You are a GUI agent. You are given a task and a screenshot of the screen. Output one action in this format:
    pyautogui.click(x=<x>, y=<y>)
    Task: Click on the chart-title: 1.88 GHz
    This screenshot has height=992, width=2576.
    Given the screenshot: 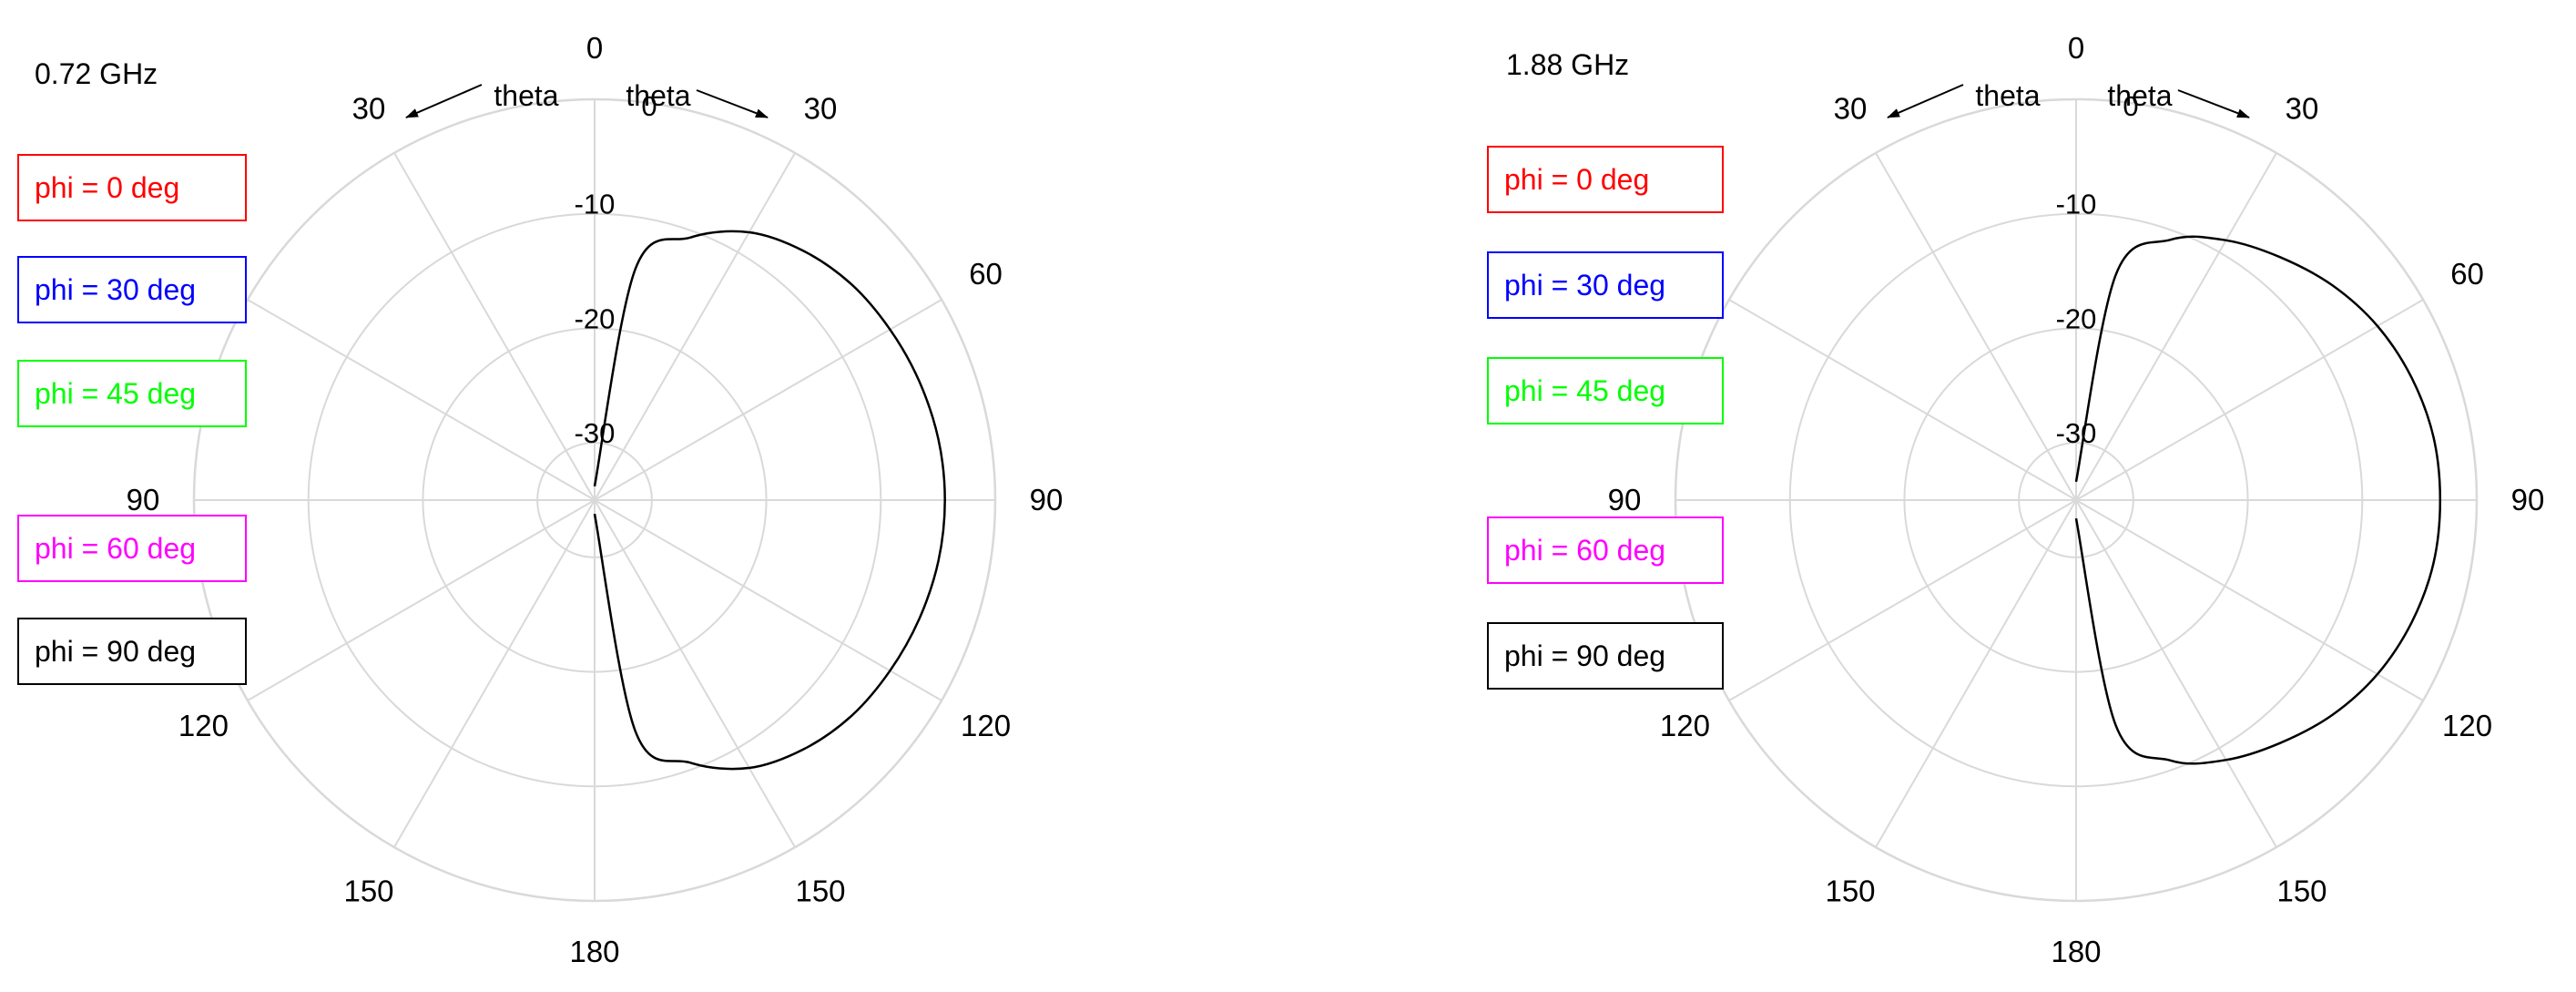 What is the action you would take?
    pyautogui.click(x=1568, y=64)
    